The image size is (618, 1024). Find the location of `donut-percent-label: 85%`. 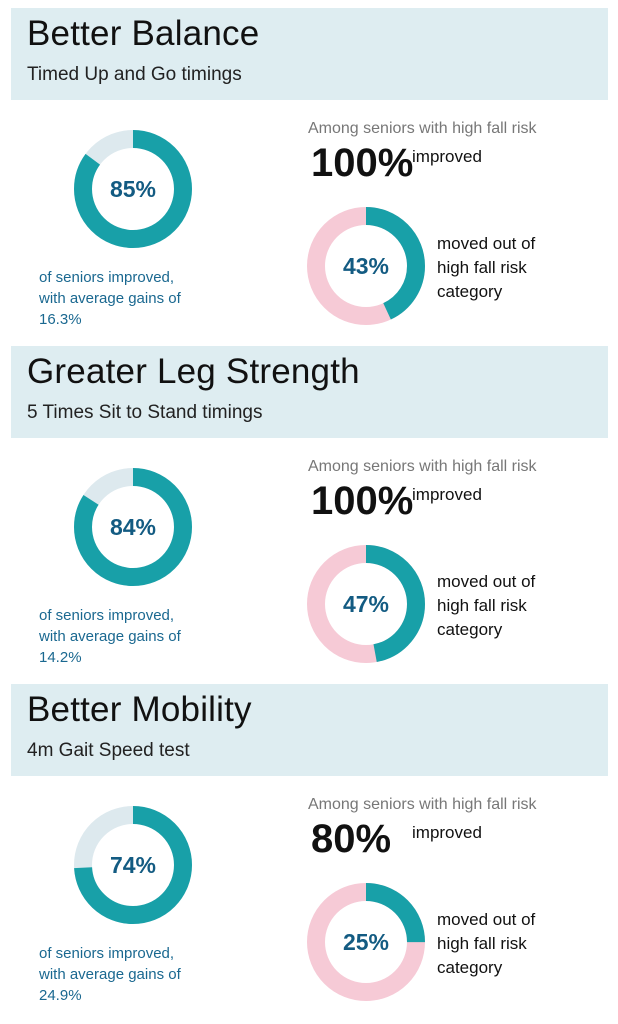

donut-percent-label: 85% is located at coordinates (133, 189).